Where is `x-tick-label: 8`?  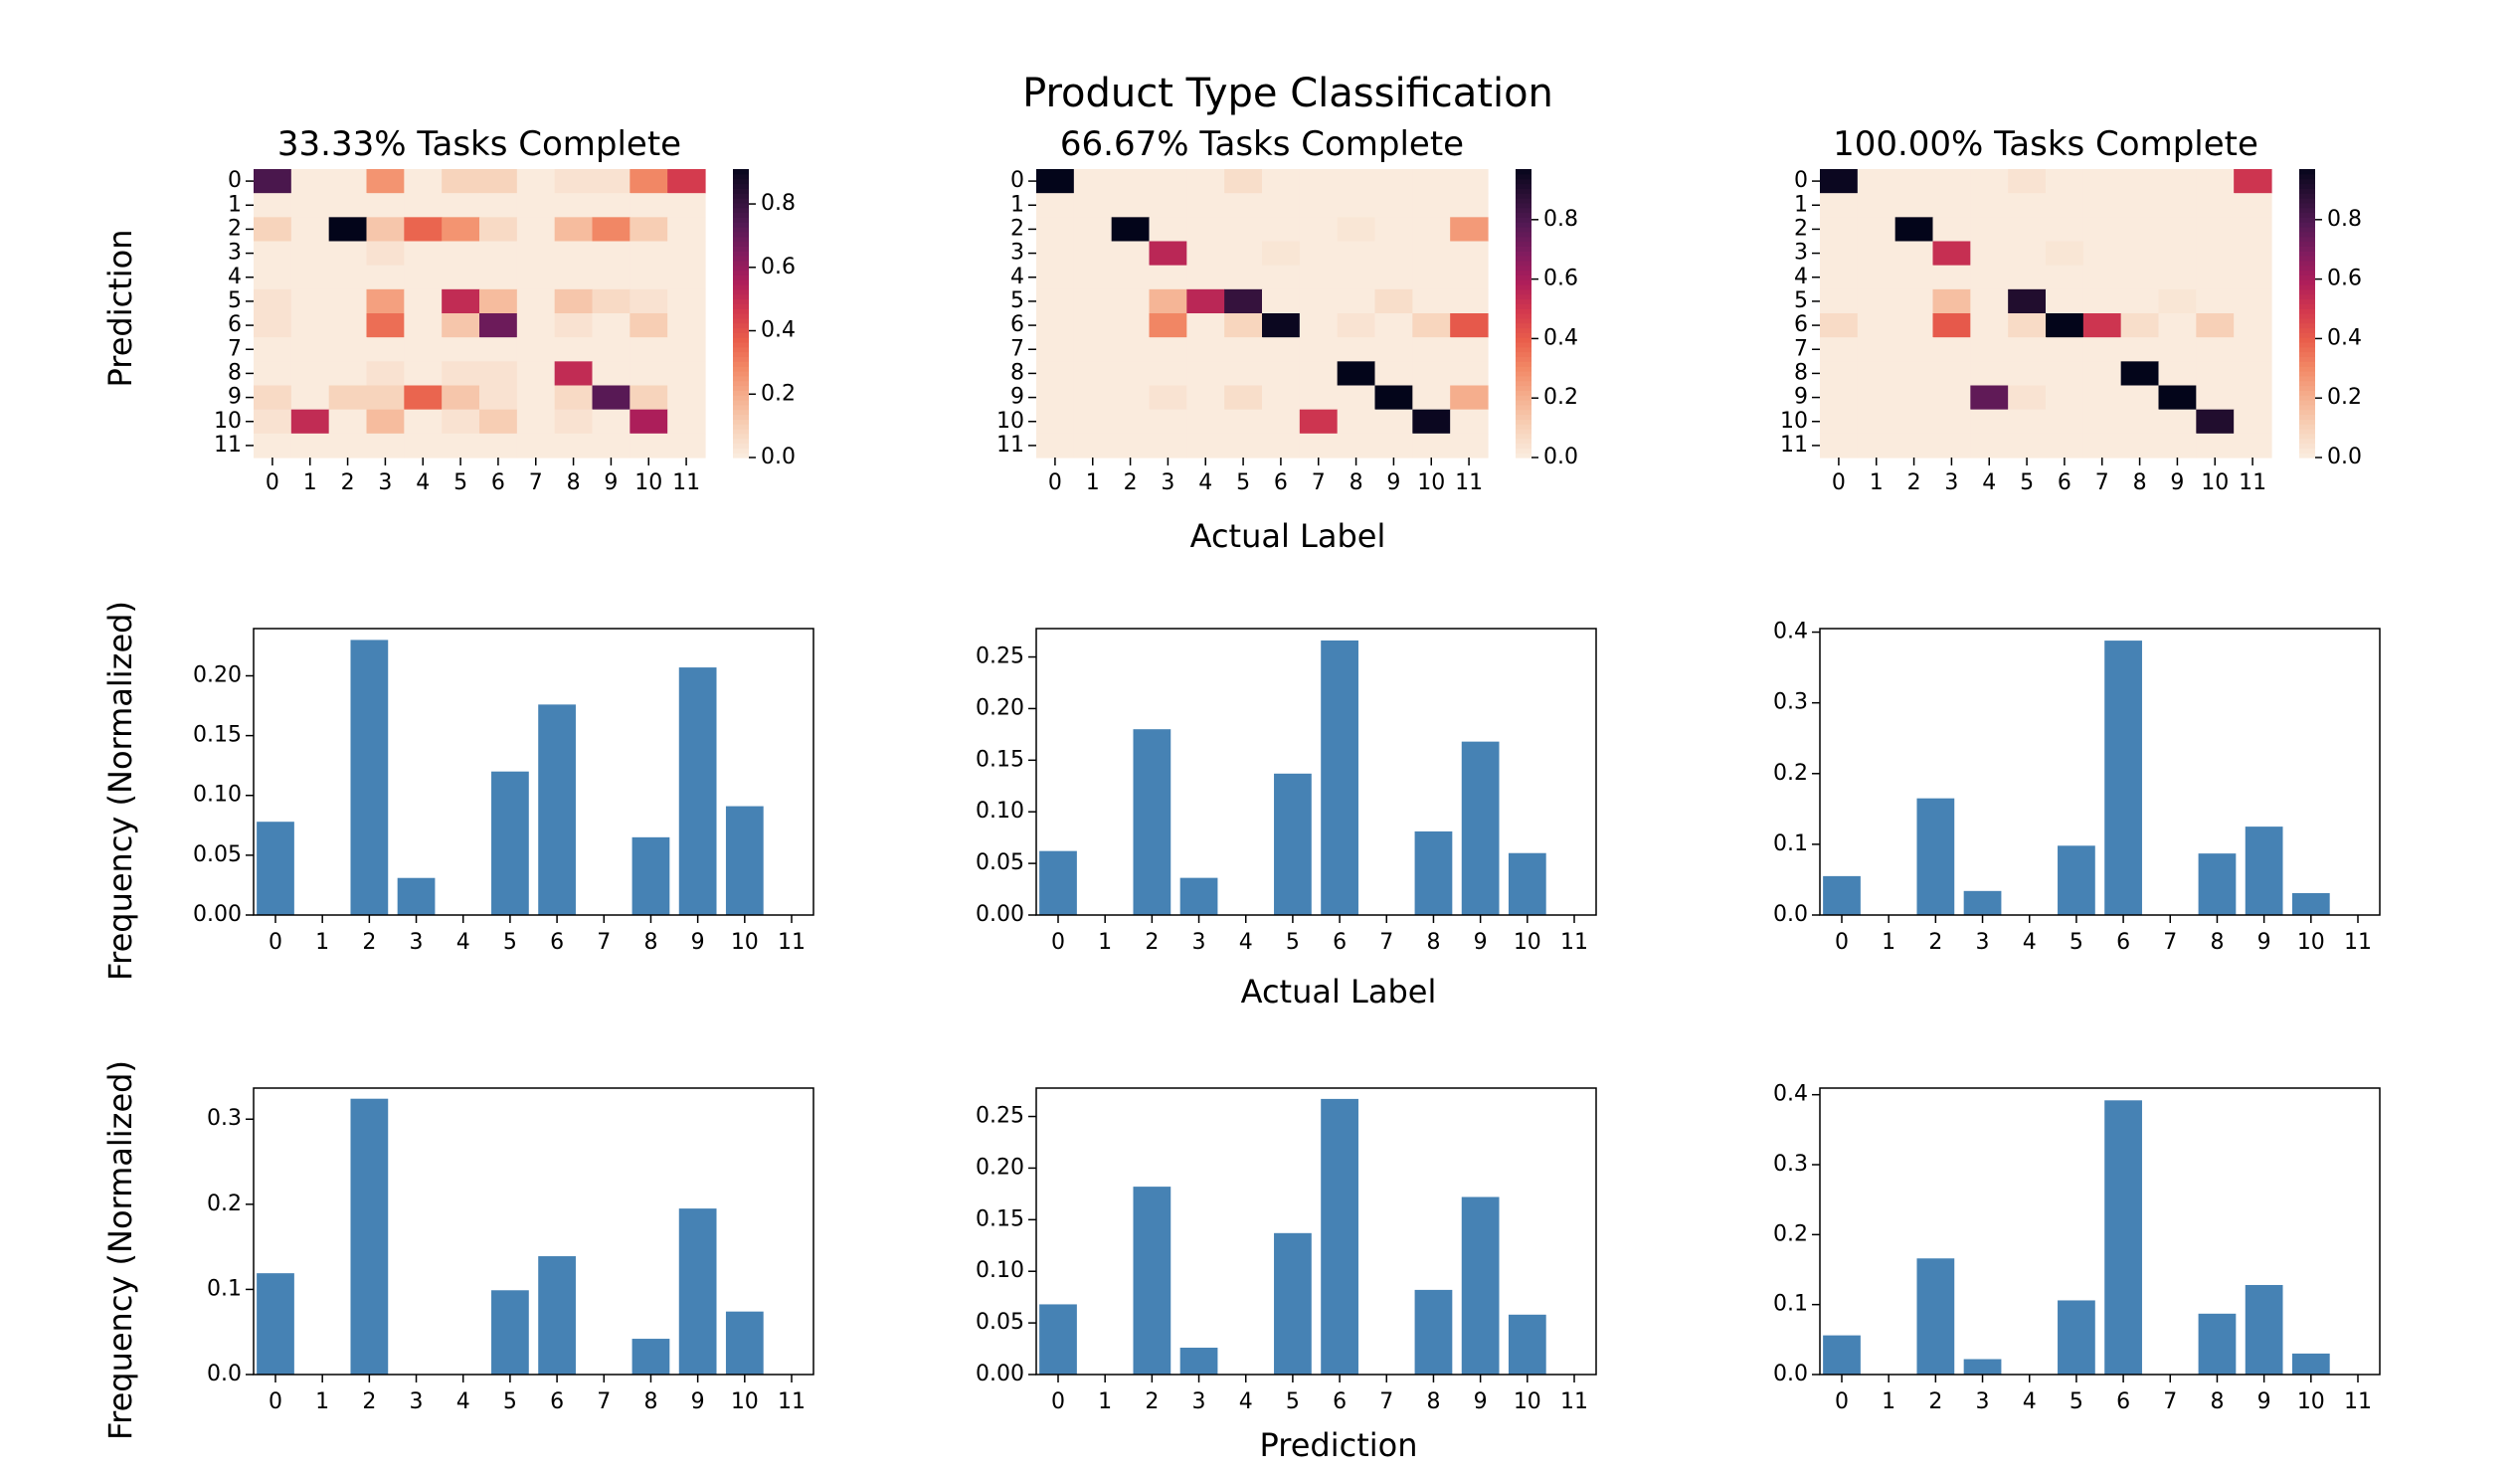
x-tick-label: 8 is located at coordinates (2217, 1401).